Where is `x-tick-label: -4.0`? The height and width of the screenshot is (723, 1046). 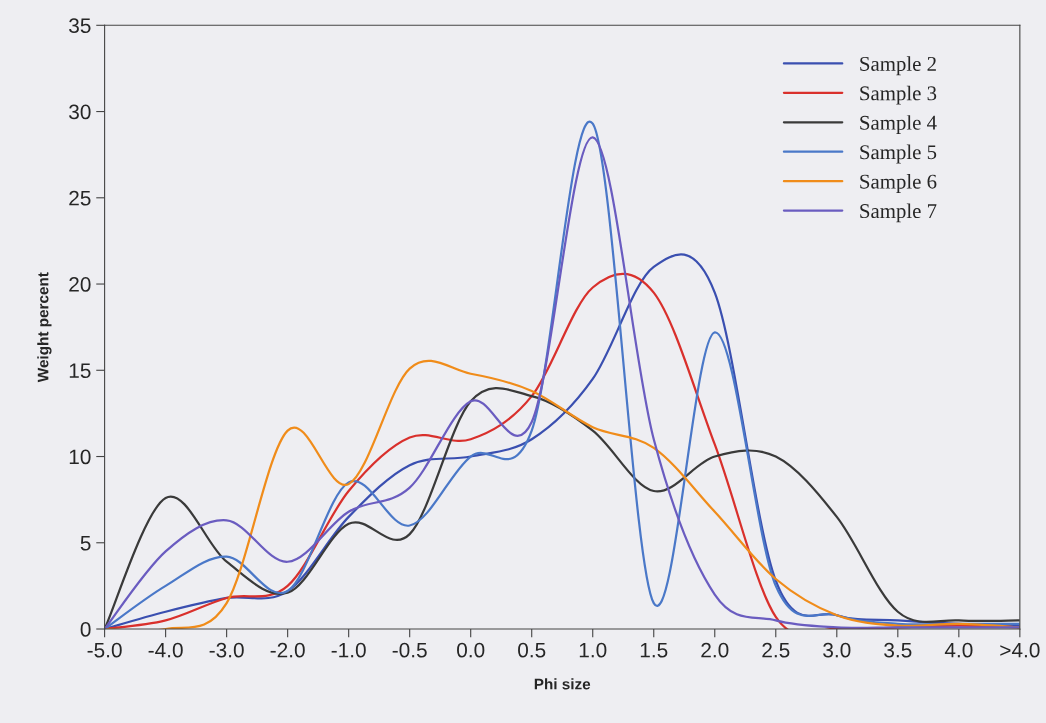
x-tick-label: -4.0 is located at coordinates (165, 650).